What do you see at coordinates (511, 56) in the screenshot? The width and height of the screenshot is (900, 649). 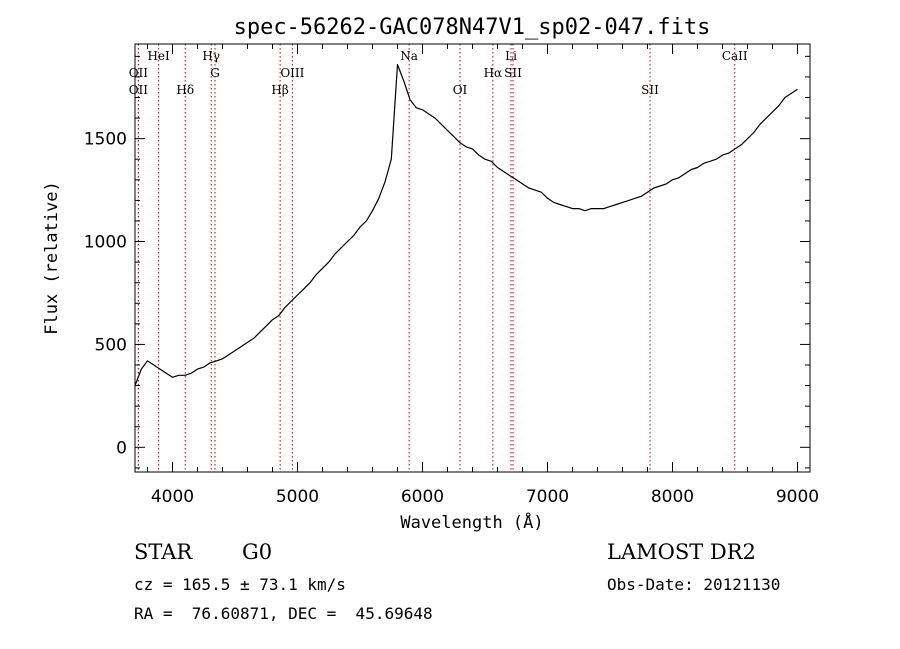 I see `line-label: Li` at bounding box center [511, 56].